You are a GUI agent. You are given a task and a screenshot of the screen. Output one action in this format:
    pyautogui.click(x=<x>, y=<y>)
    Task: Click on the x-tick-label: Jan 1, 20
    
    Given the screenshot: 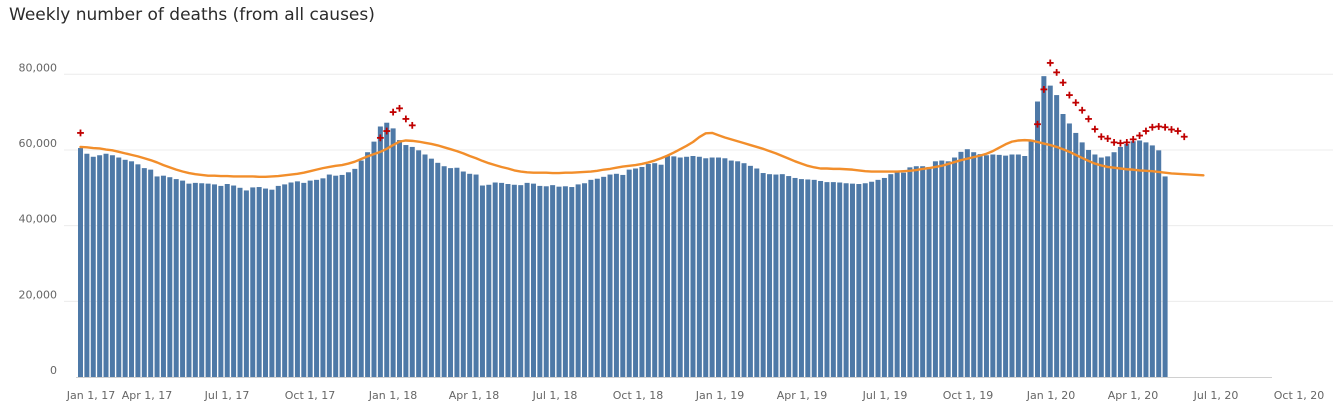 What is the action you would take?
    pyautogui.click(x=1050, y=395)
    